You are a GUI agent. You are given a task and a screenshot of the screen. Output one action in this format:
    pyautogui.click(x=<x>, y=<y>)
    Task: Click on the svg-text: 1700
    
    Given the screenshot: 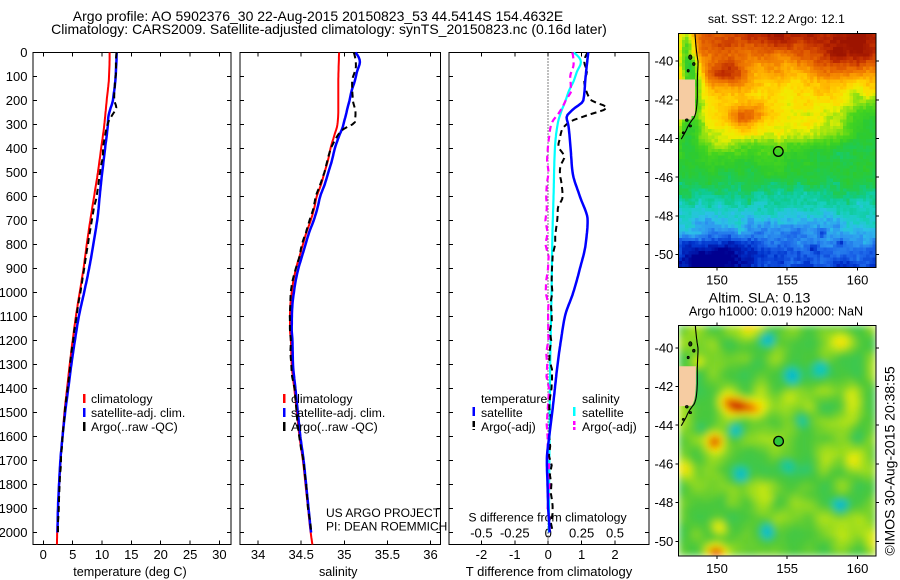 What is the action you would take?
    pyautogui.click(x=14, y=460)
    